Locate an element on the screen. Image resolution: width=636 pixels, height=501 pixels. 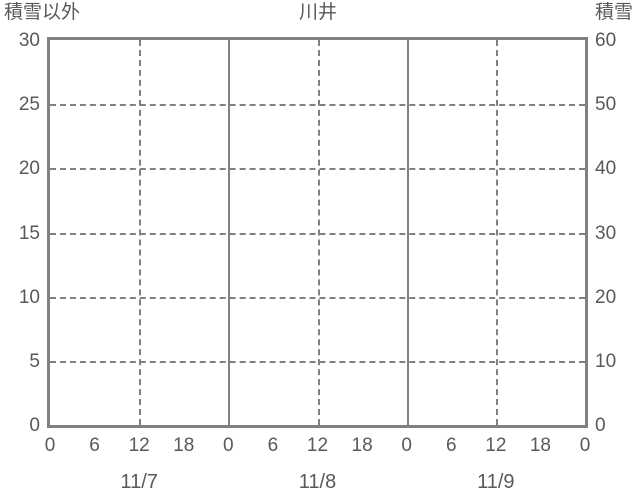
x-axis-day-label: 11/8 is located at coordinates (317, 482).